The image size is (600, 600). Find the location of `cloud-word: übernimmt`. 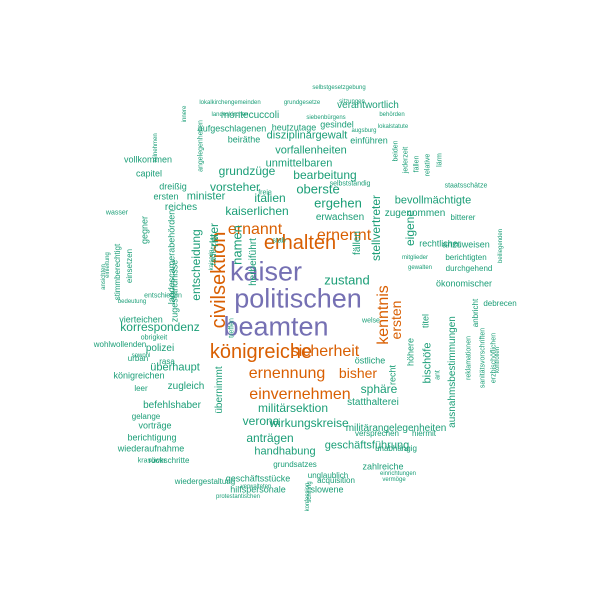

cloud-word: übernimmt is located at coordinates (219, 390).